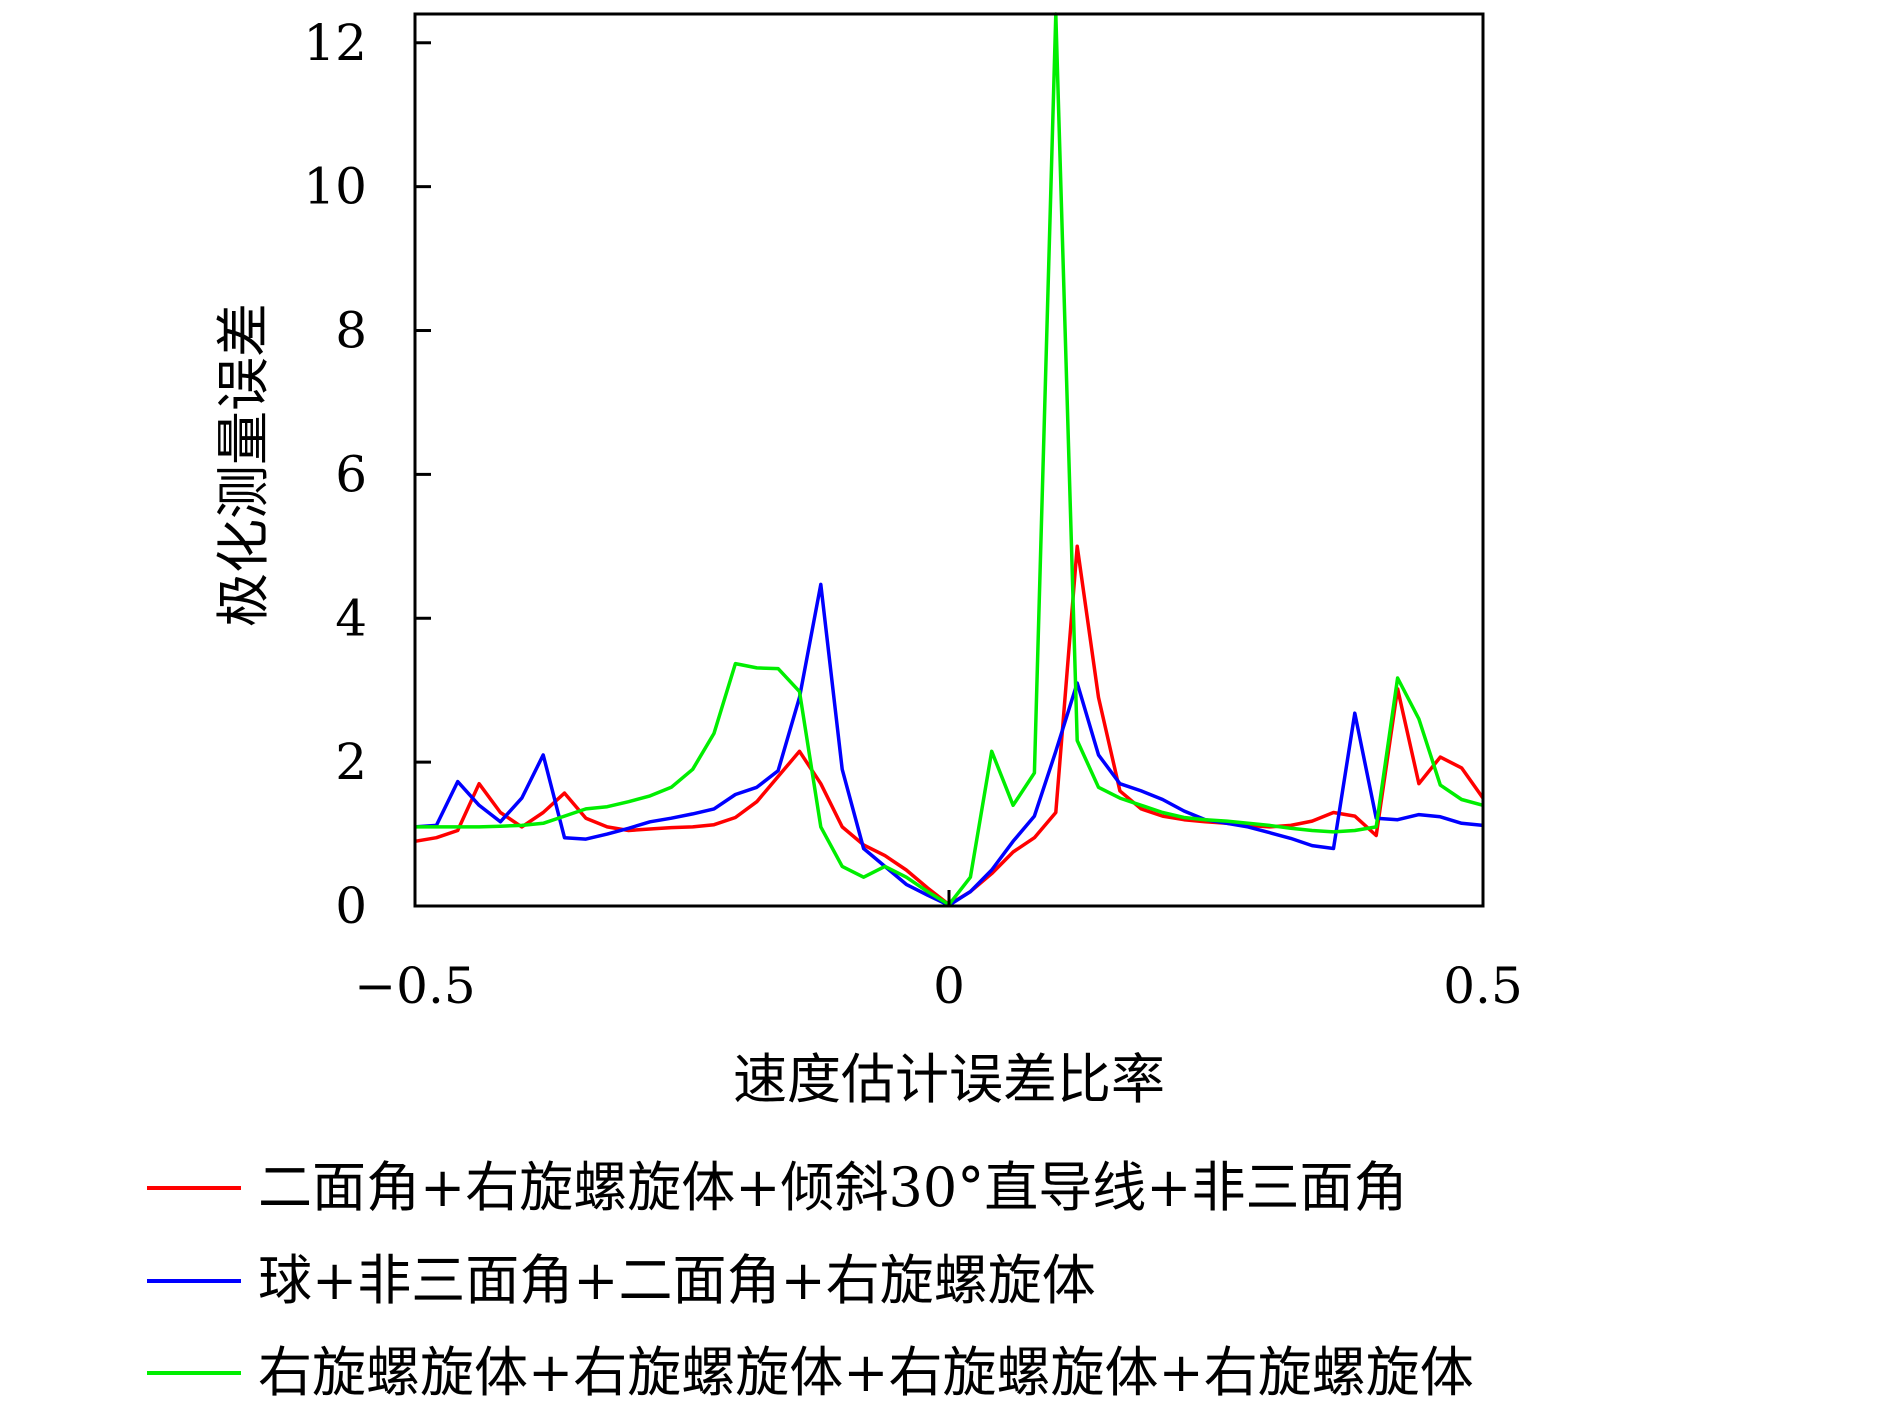  What do you see at coordinates (949, 1079) in the screenshot?
I see `x-axis-title: 速度估计误差比率` at bounding box center [949, 1079].